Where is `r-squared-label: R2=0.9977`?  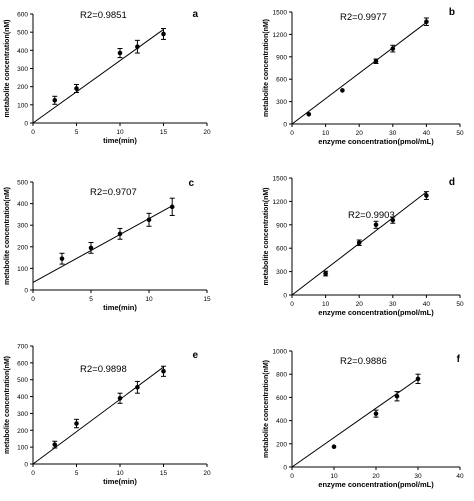 r-squared-label: R2=0.9977 is located at coordinates (363, 17).